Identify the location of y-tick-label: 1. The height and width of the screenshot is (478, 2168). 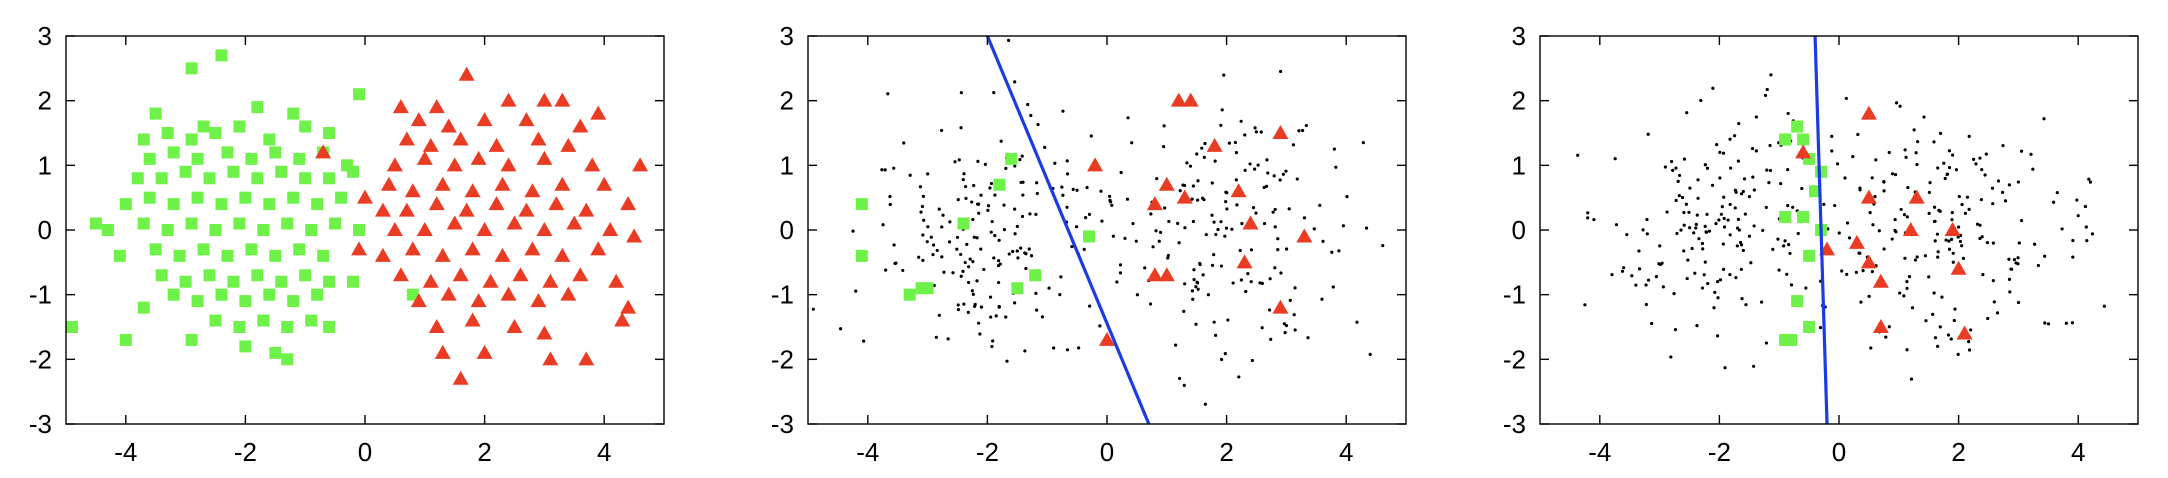
(787, 165).